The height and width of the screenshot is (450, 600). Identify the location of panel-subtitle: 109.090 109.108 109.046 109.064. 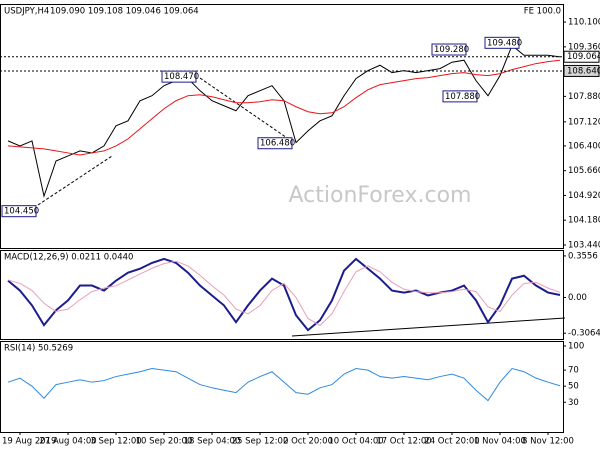
(124, 12).